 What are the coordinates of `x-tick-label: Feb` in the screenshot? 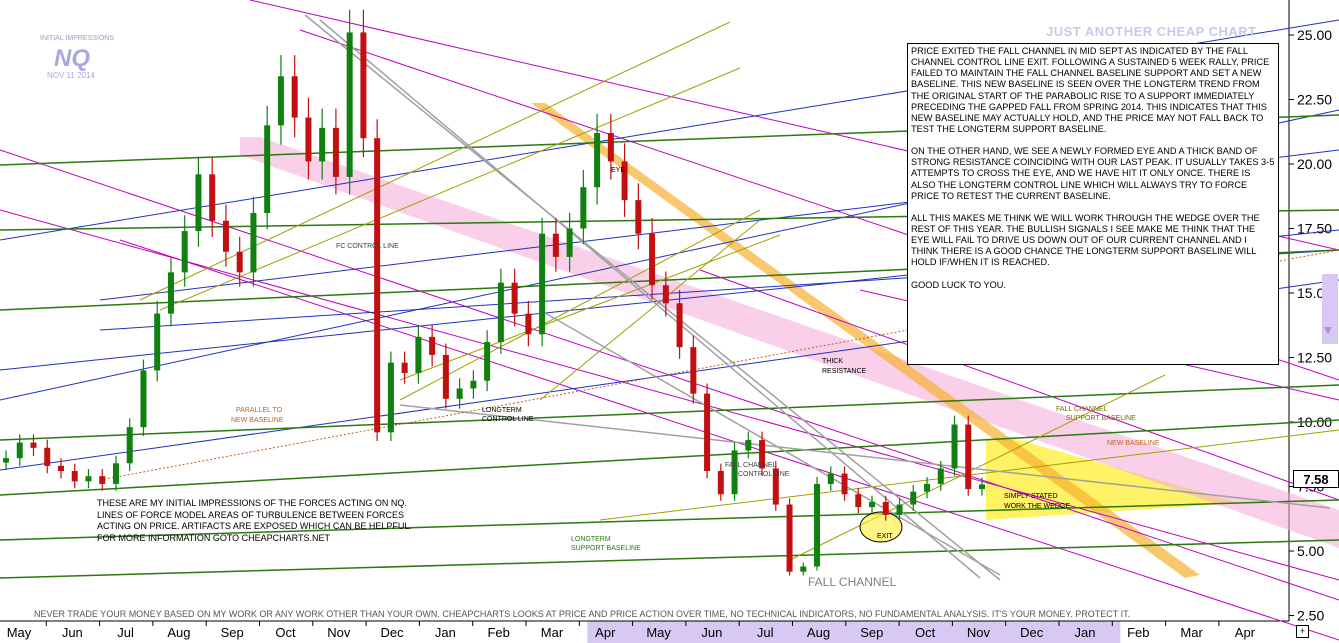 It's located at (498, 632).